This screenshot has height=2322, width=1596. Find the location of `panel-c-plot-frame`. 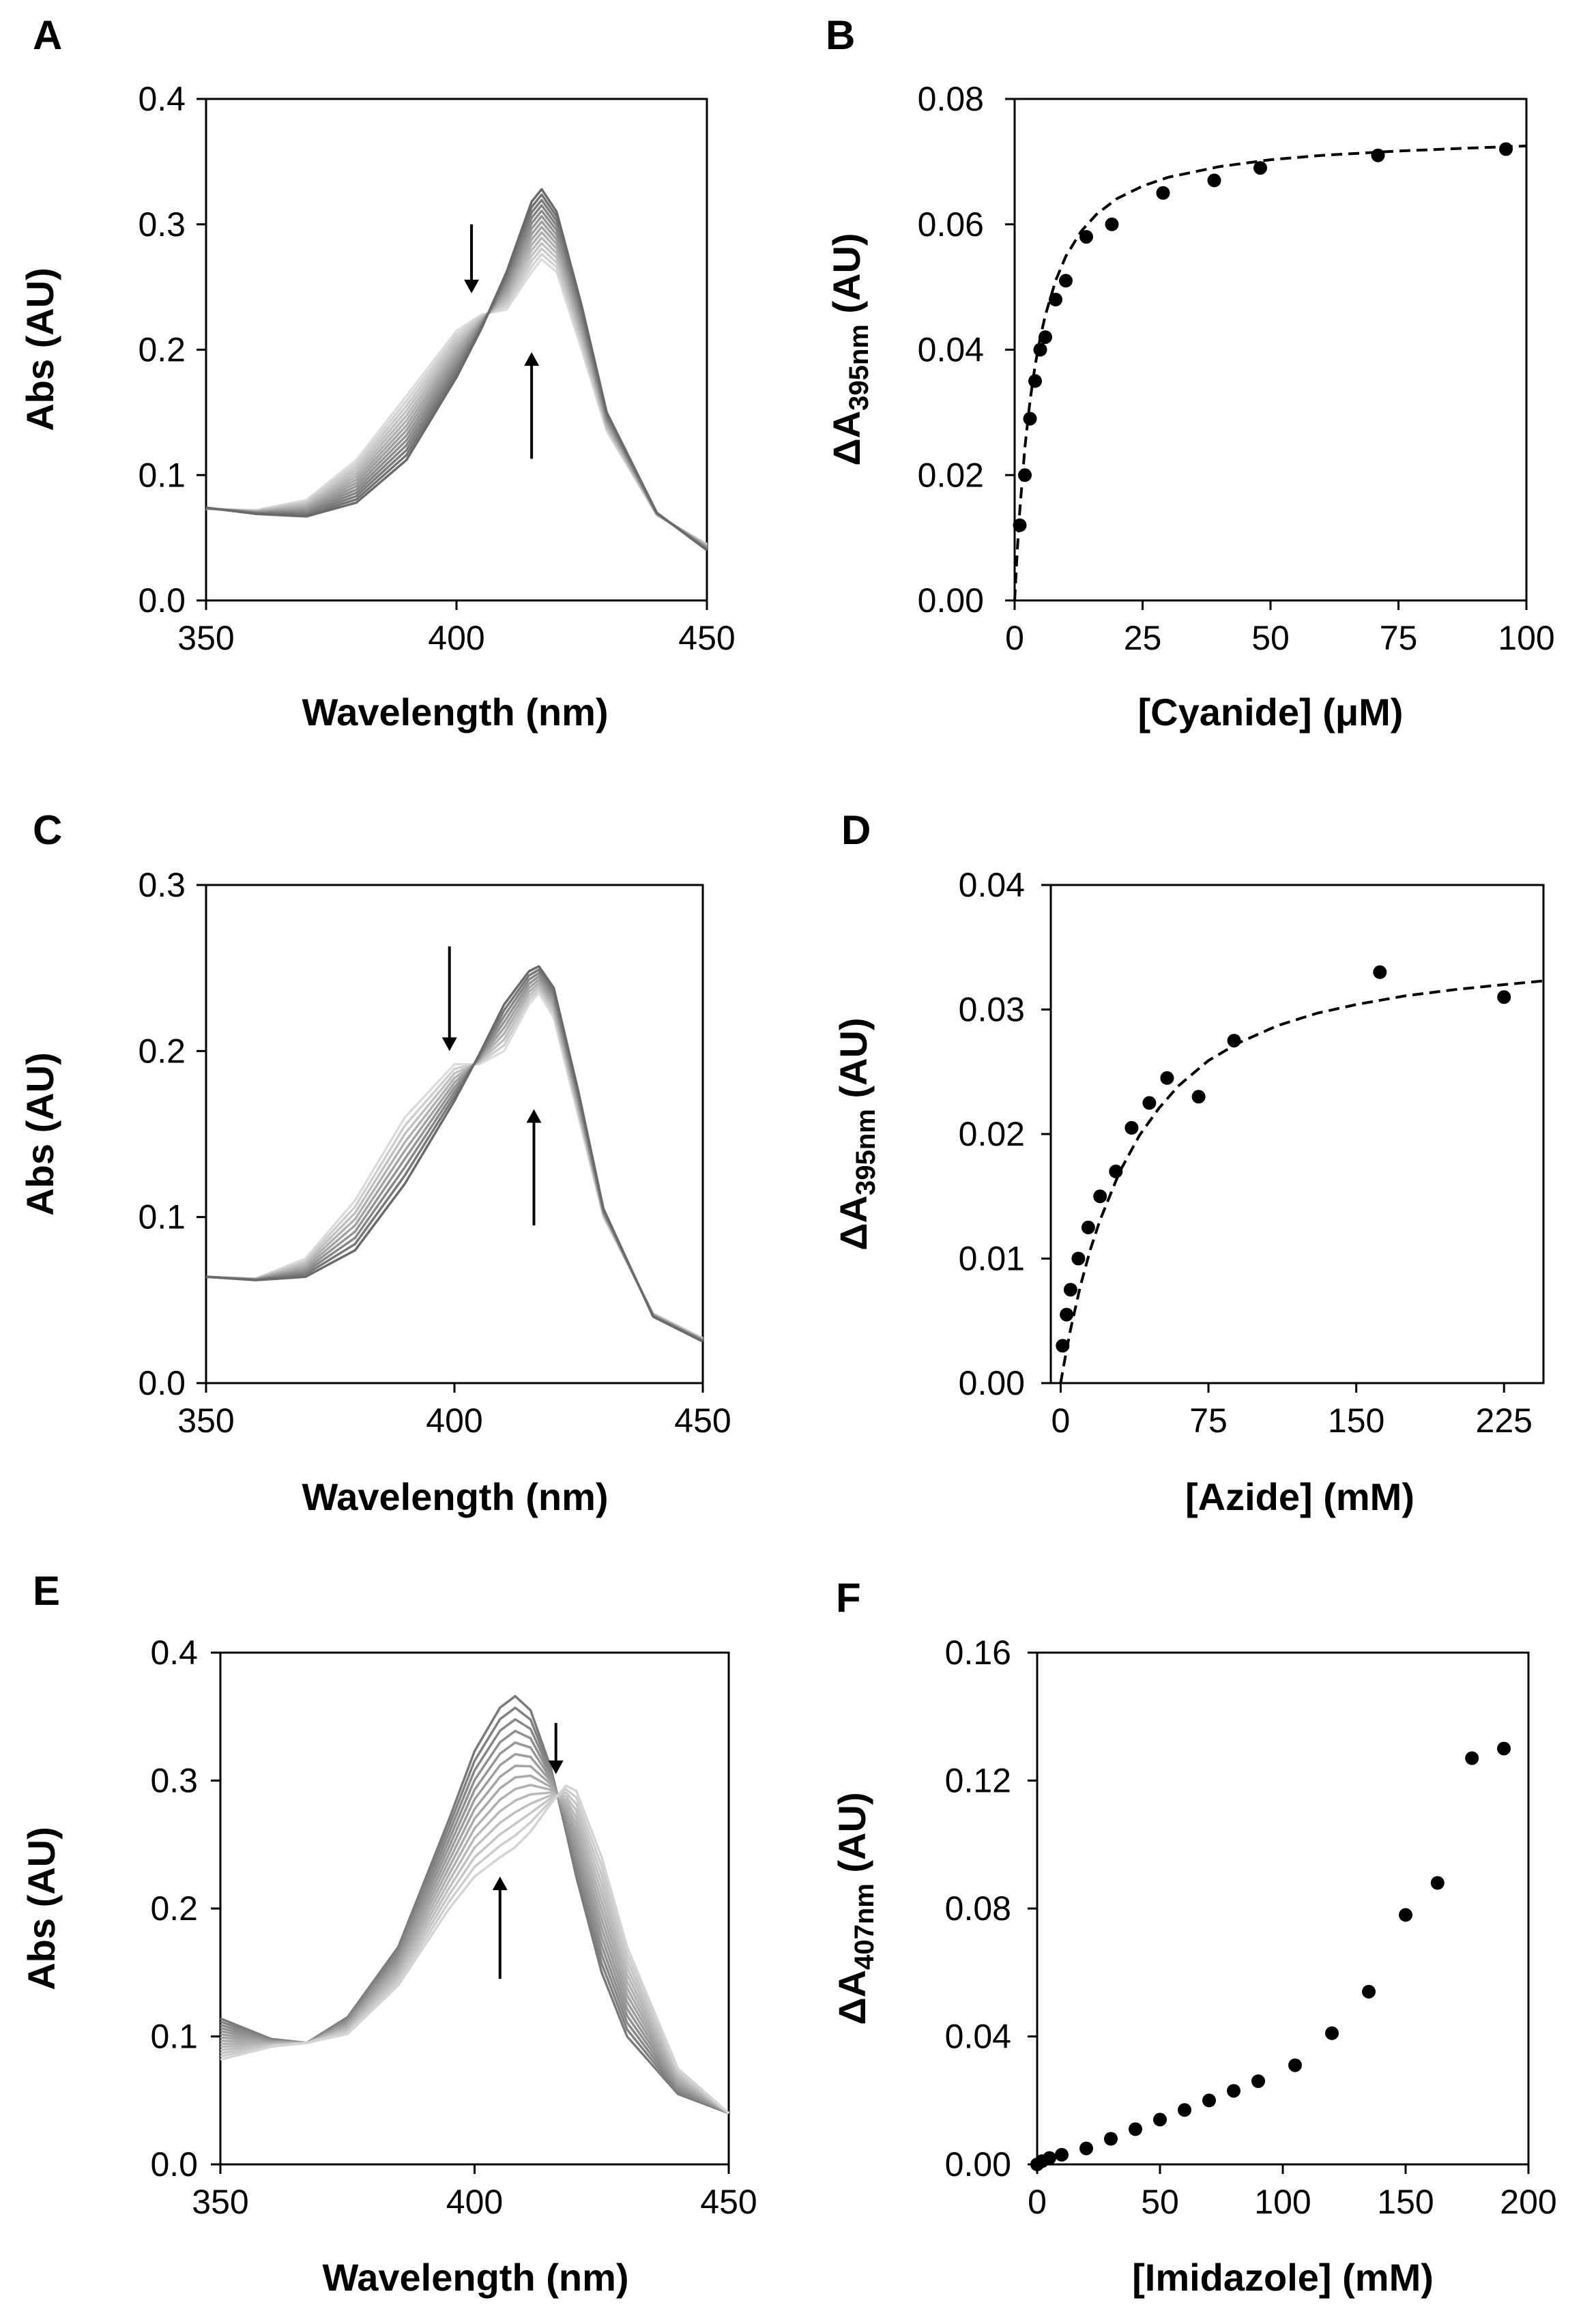

panel-c-plot-frame is located at coordinates (455, 1134).